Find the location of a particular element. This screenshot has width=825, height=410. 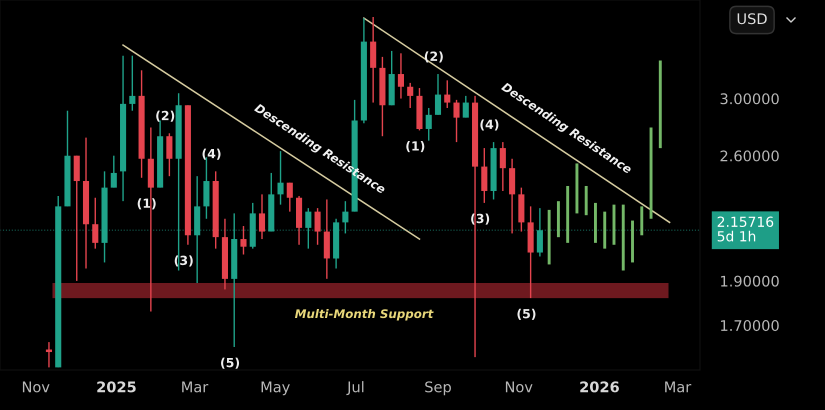

y-tick-label: 1.90000 is located at coordinates (750, 281).